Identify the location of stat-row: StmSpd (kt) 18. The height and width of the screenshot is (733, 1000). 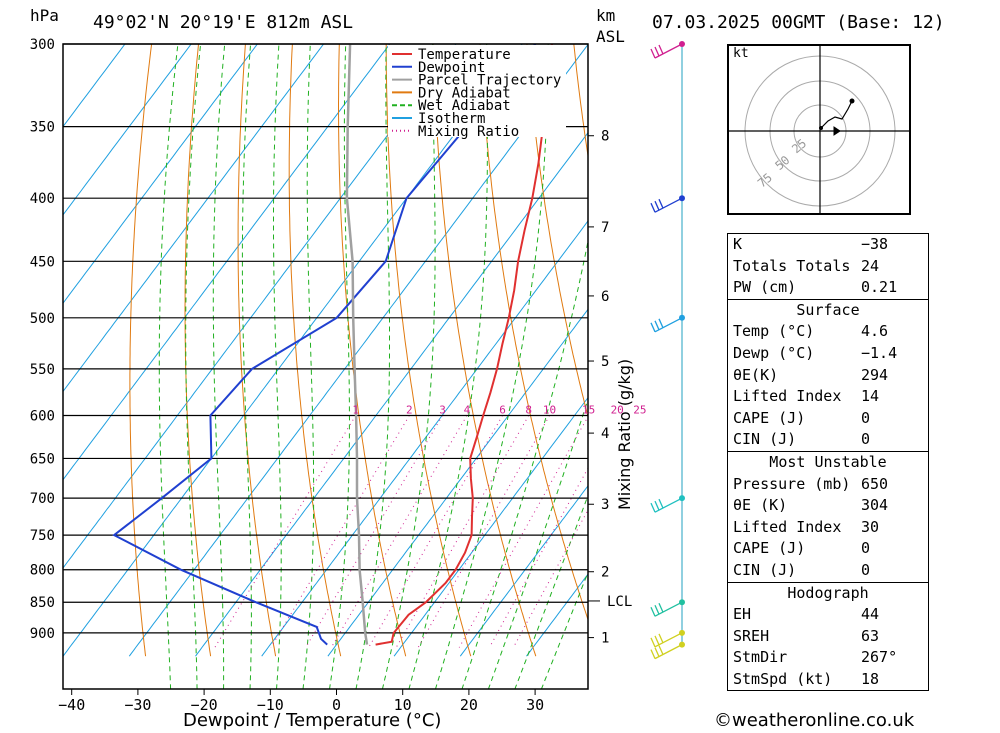
(828, 680).